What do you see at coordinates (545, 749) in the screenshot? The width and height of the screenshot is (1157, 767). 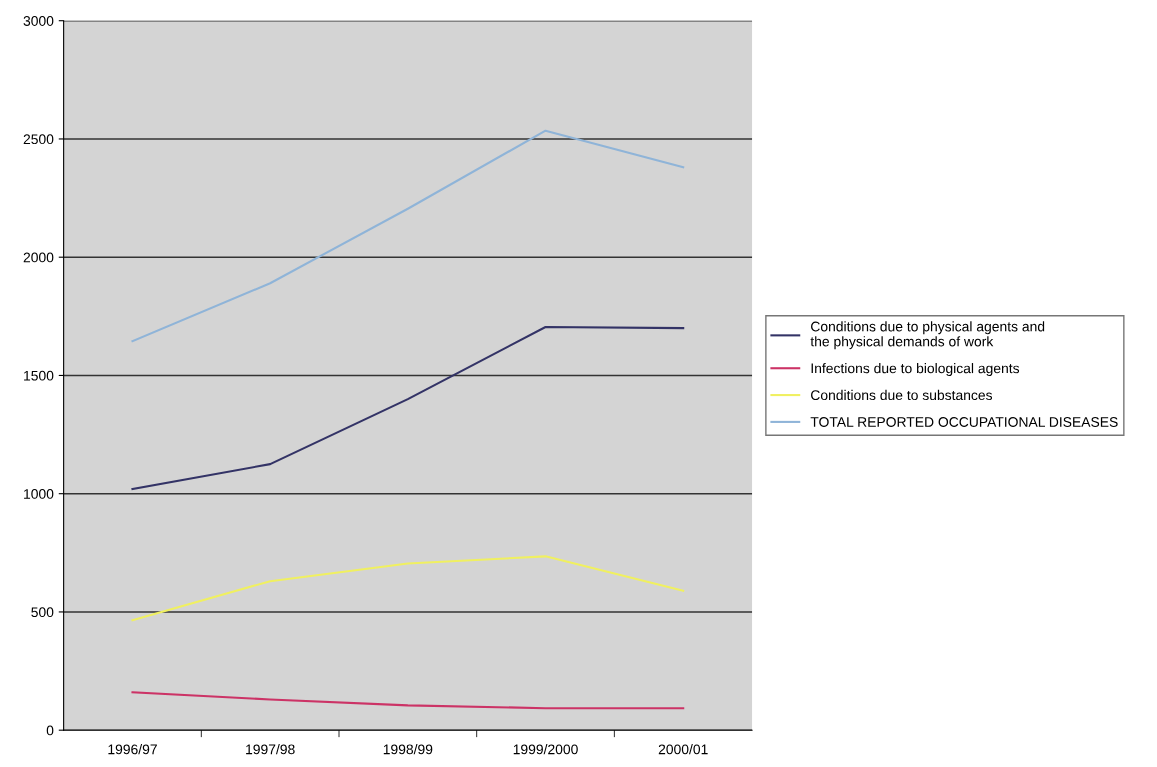 I see `x-tick-label: 1999/2000` at bounding box center [545, 749].